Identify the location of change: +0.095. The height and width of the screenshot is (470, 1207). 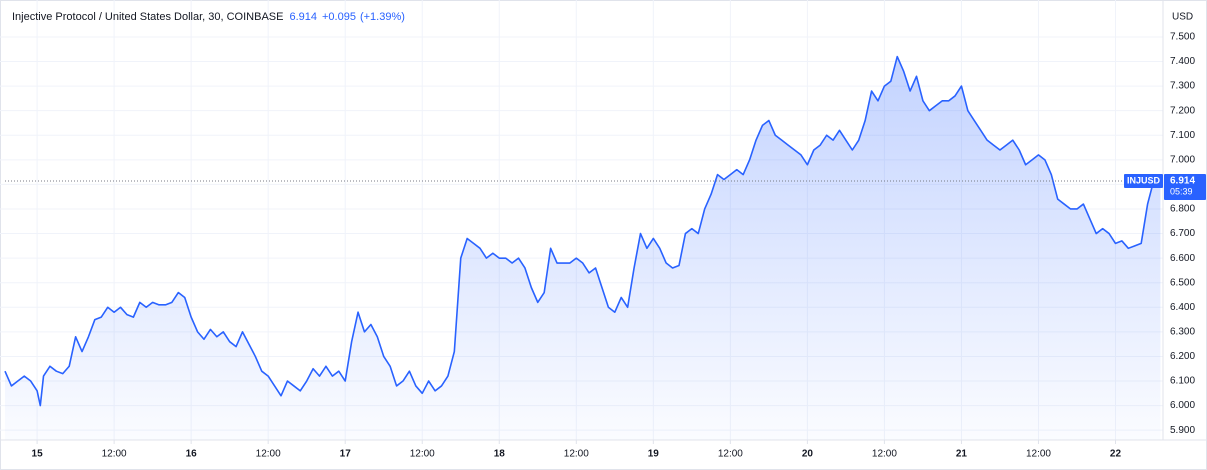
(339, 17).